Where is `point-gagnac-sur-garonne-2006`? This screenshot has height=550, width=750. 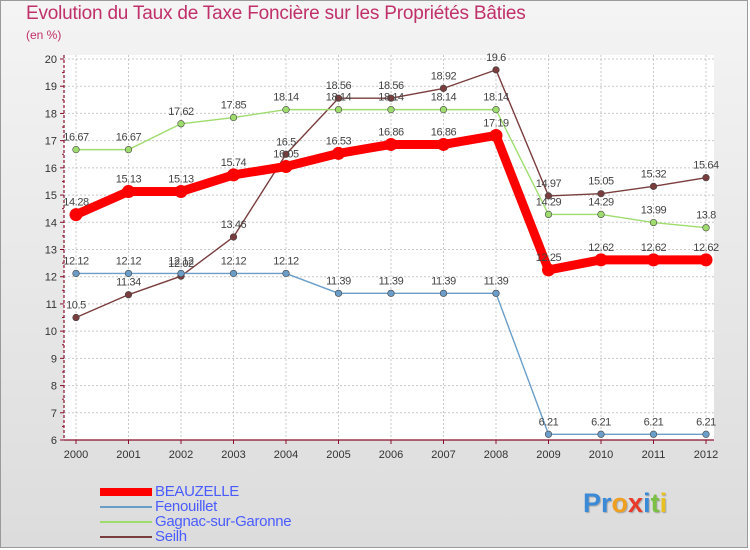 point-gagnac-sur-garonne-2006 is located at coordinates (391, 110).